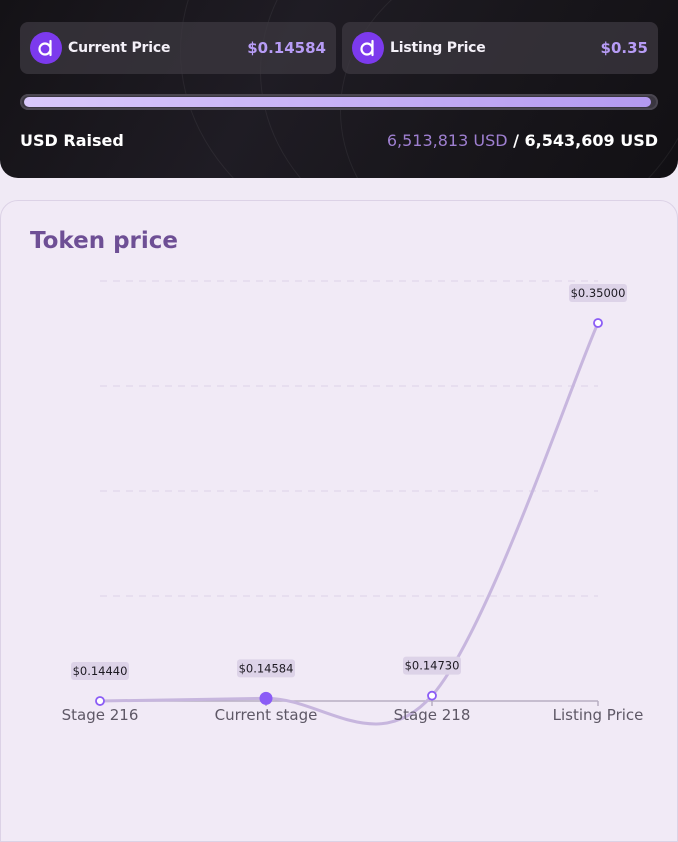 This screenshot has width=678, height=842. Describe the element at coordinates (447, 140) in the screenshot. I see `raised-amount: 6,513,813 USD` at that location.